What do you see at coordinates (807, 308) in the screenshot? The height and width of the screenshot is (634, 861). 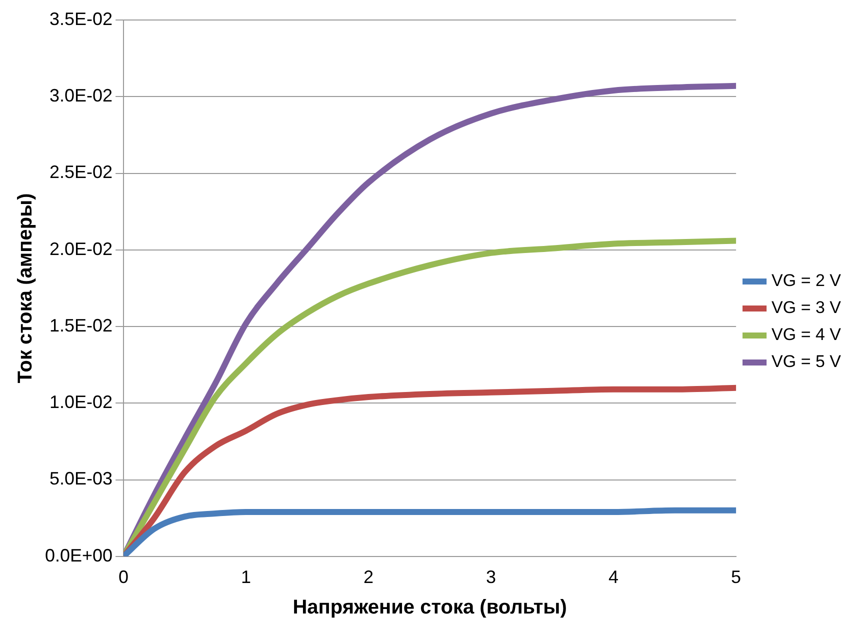 I see `legend-label: VG = 3 V` at bounding box center [807, 308].